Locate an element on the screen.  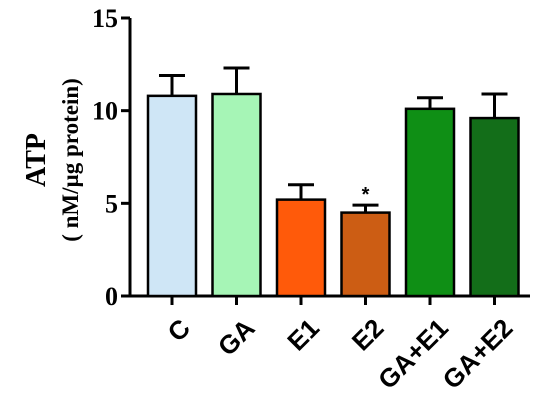
bar-c is located at coordinates (172, 196).